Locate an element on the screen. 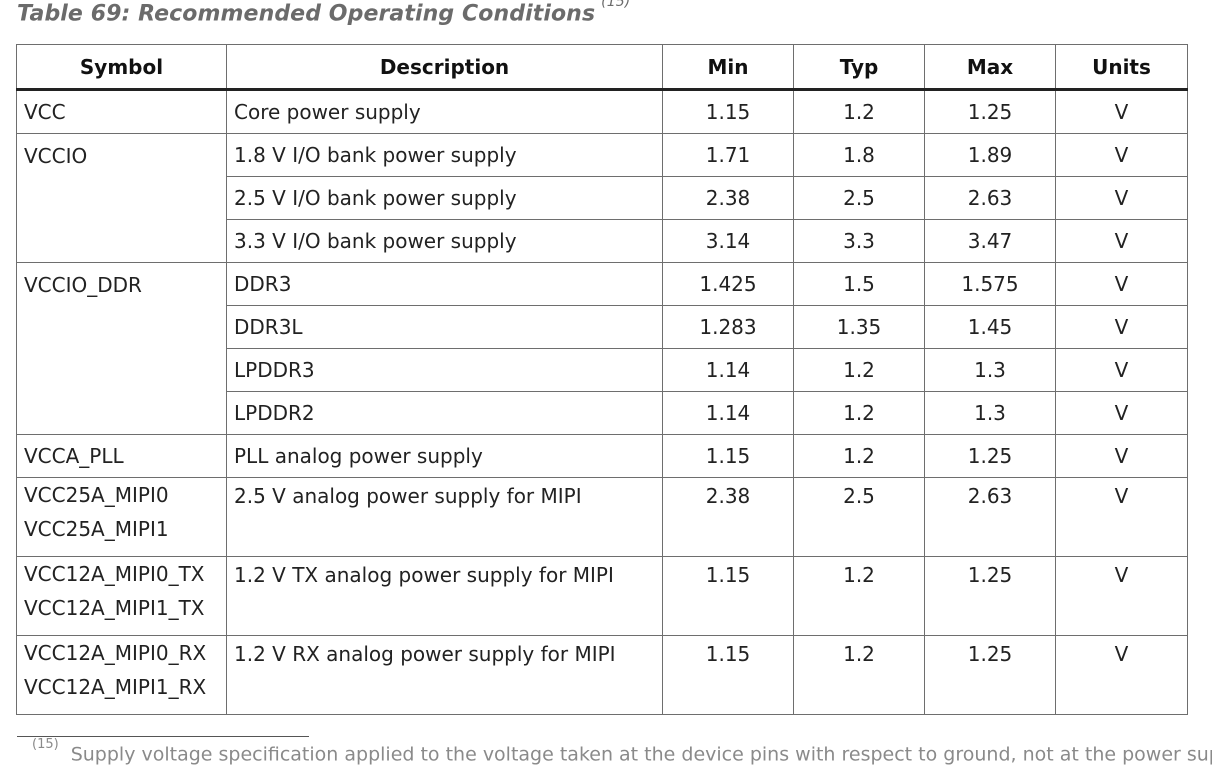 This screenshot has height=782, width=1212. symbol-cell: VCCA_PLL is located at coordinates (121, 456).